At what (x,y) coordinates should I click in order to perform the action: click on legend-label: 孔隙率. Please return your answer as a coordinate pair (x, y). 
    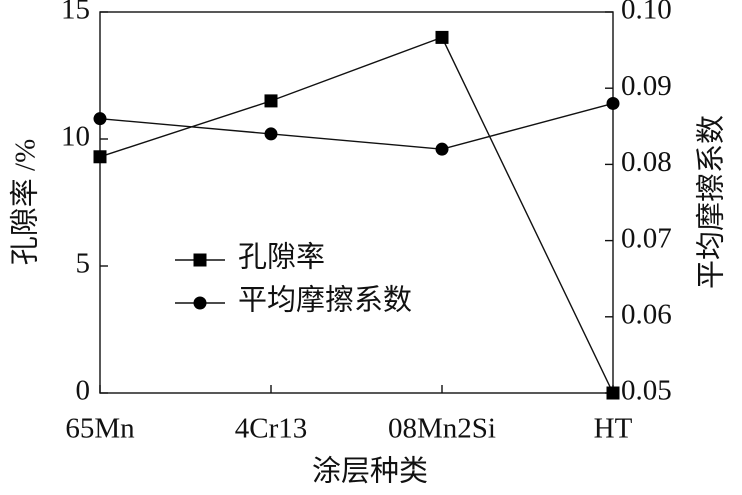
    Looking at the image, I should click on (281, 257).